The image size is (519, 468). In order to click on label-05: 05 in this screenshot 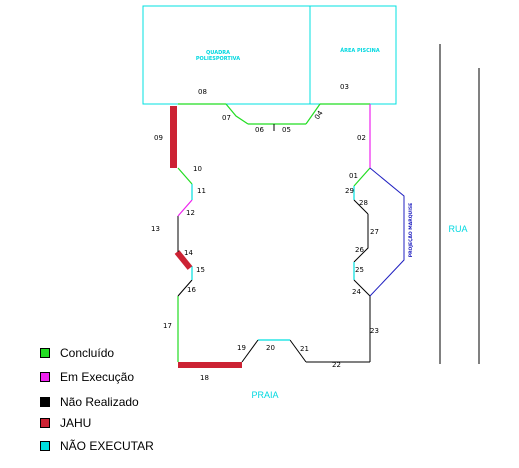, I will do `click(286, 130)`.